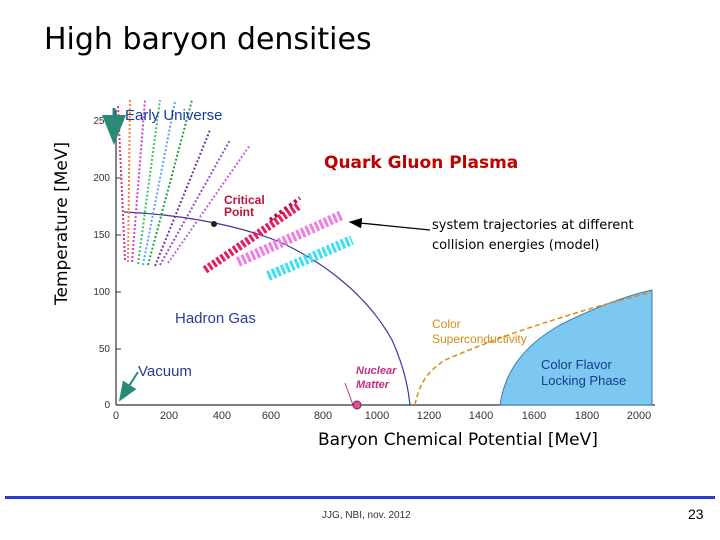 Image resolution: width=720 pixels, height=540 pixels. I want to click on annotation-arrow, so click(389, 224).